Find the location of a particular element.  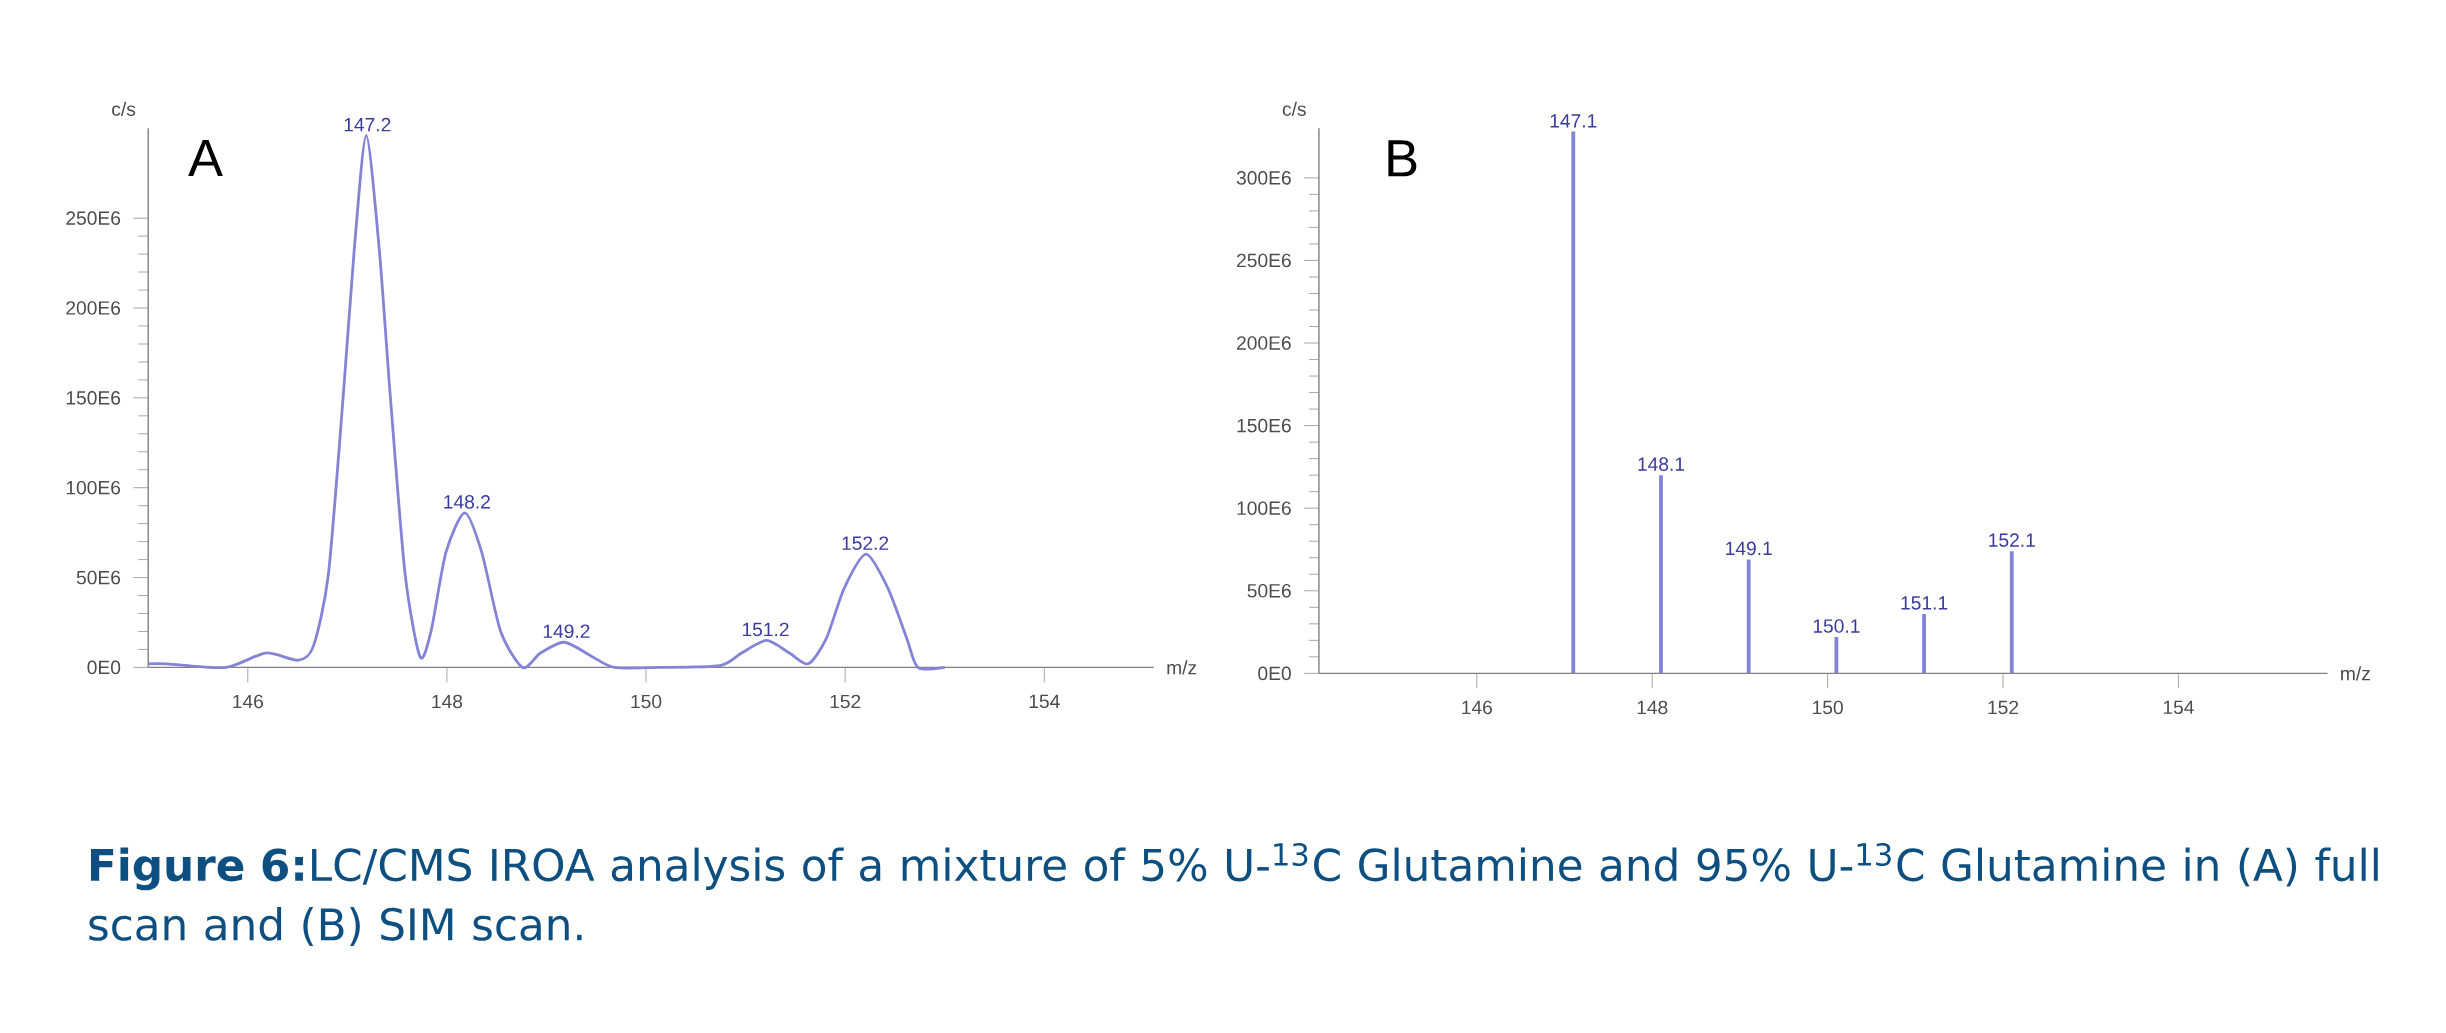

annotation: 149.2 is located at coordinates (566, 631).